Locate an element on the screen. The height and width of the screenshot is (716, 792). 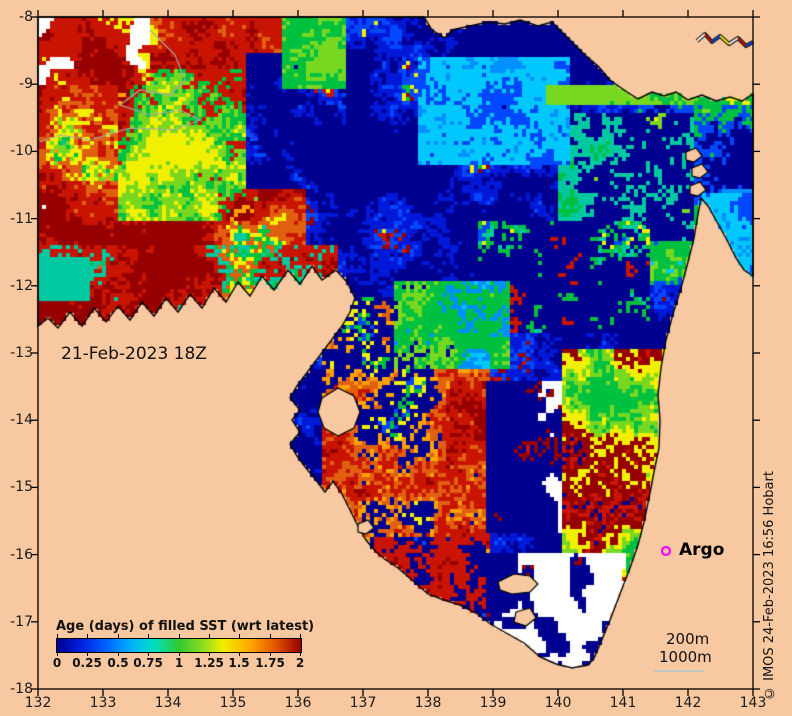
colorbar-gradient is located at coordinates (179, 645).